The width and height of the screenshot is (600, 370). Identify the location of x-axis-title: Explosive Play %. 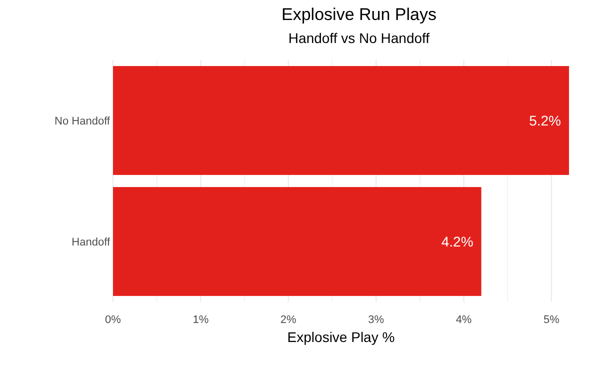
(341, 337).